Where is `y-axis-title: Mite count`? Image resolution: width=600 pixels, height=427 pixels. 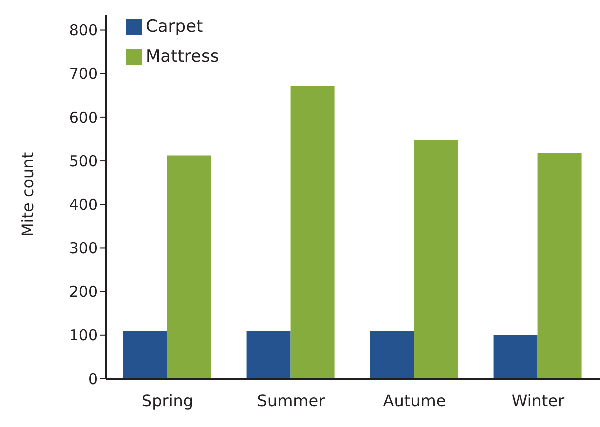
y-axis-title: Mite count is located at coordinates (28, 194).